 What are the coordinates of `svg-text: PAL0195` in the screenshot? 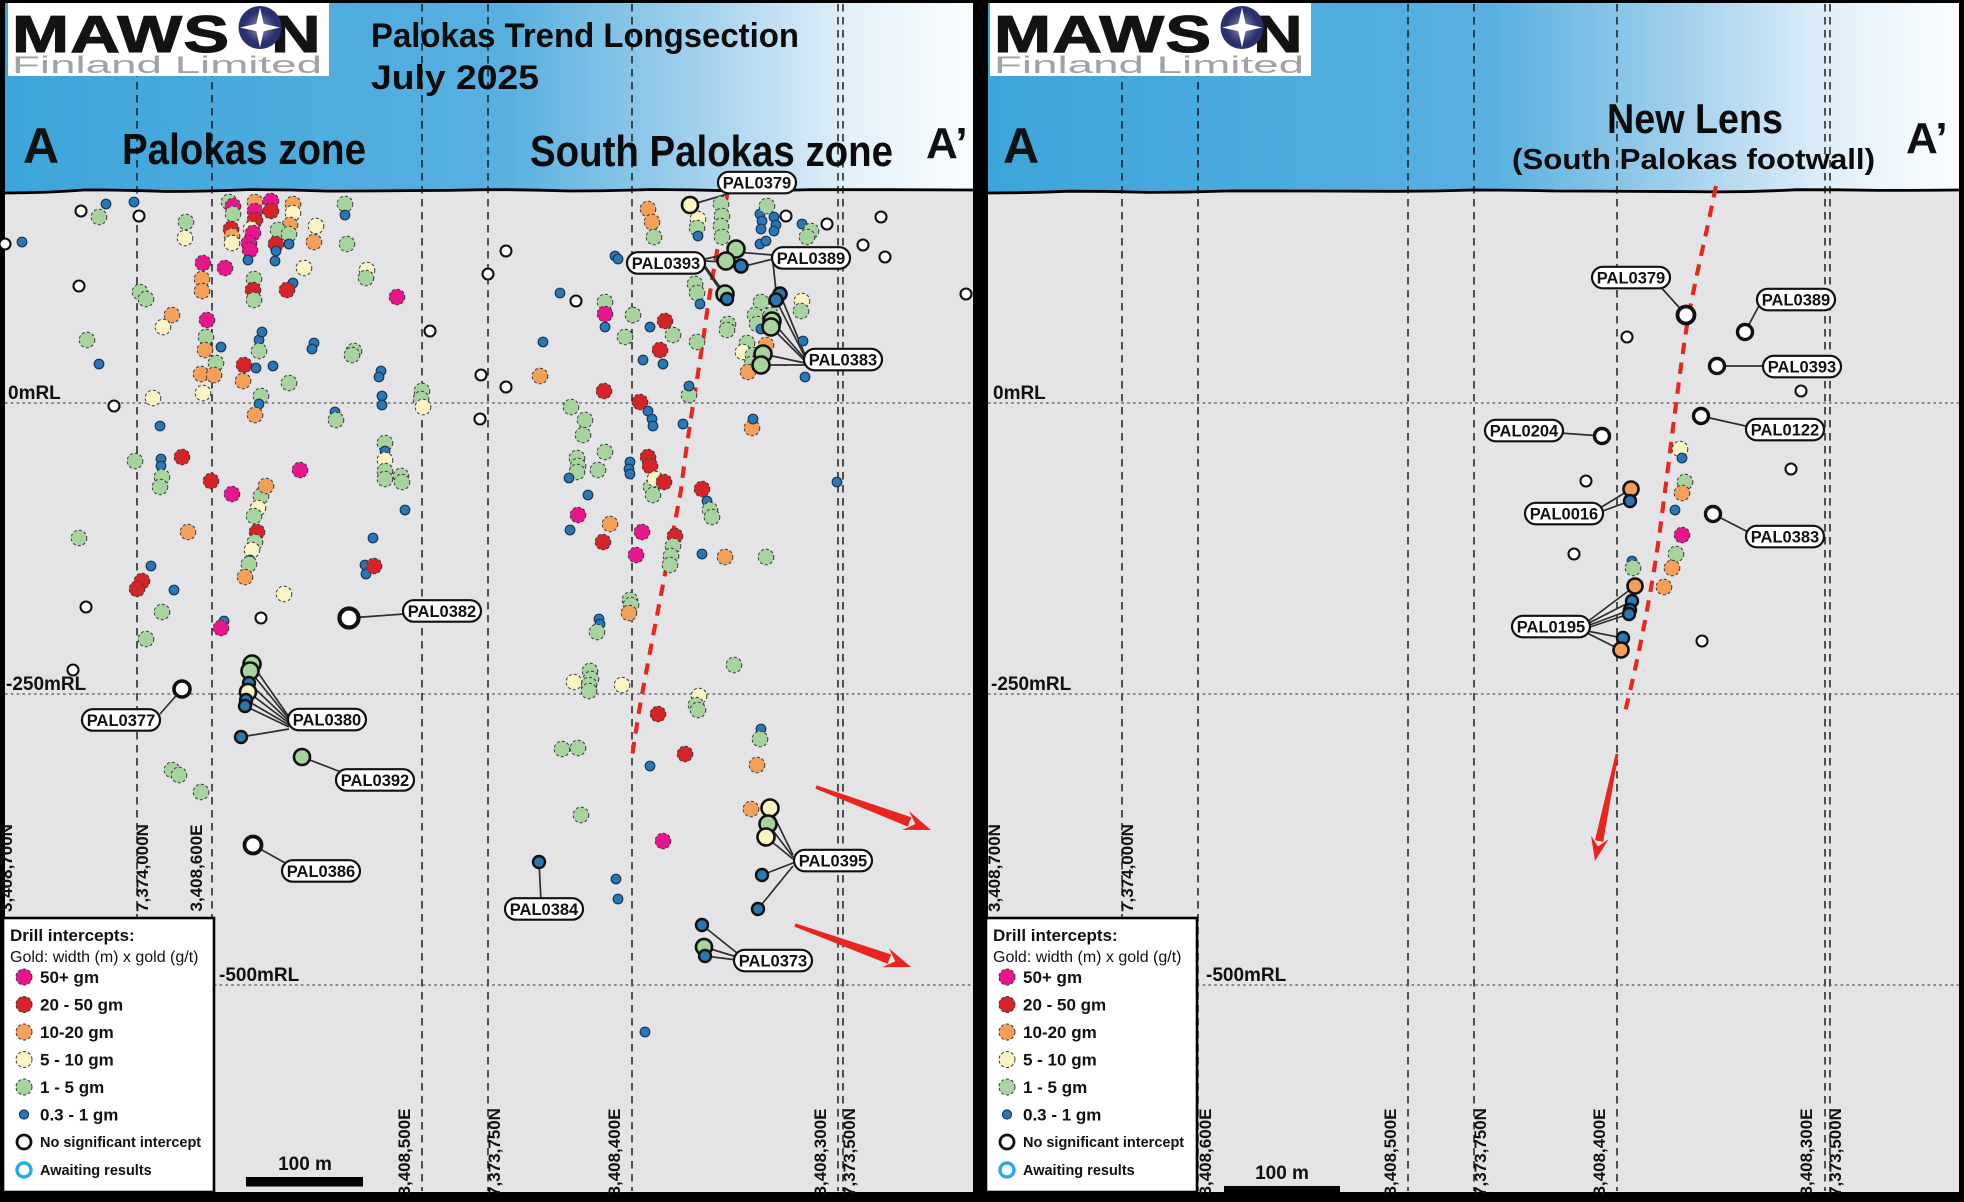 It's located at (1551, 628).